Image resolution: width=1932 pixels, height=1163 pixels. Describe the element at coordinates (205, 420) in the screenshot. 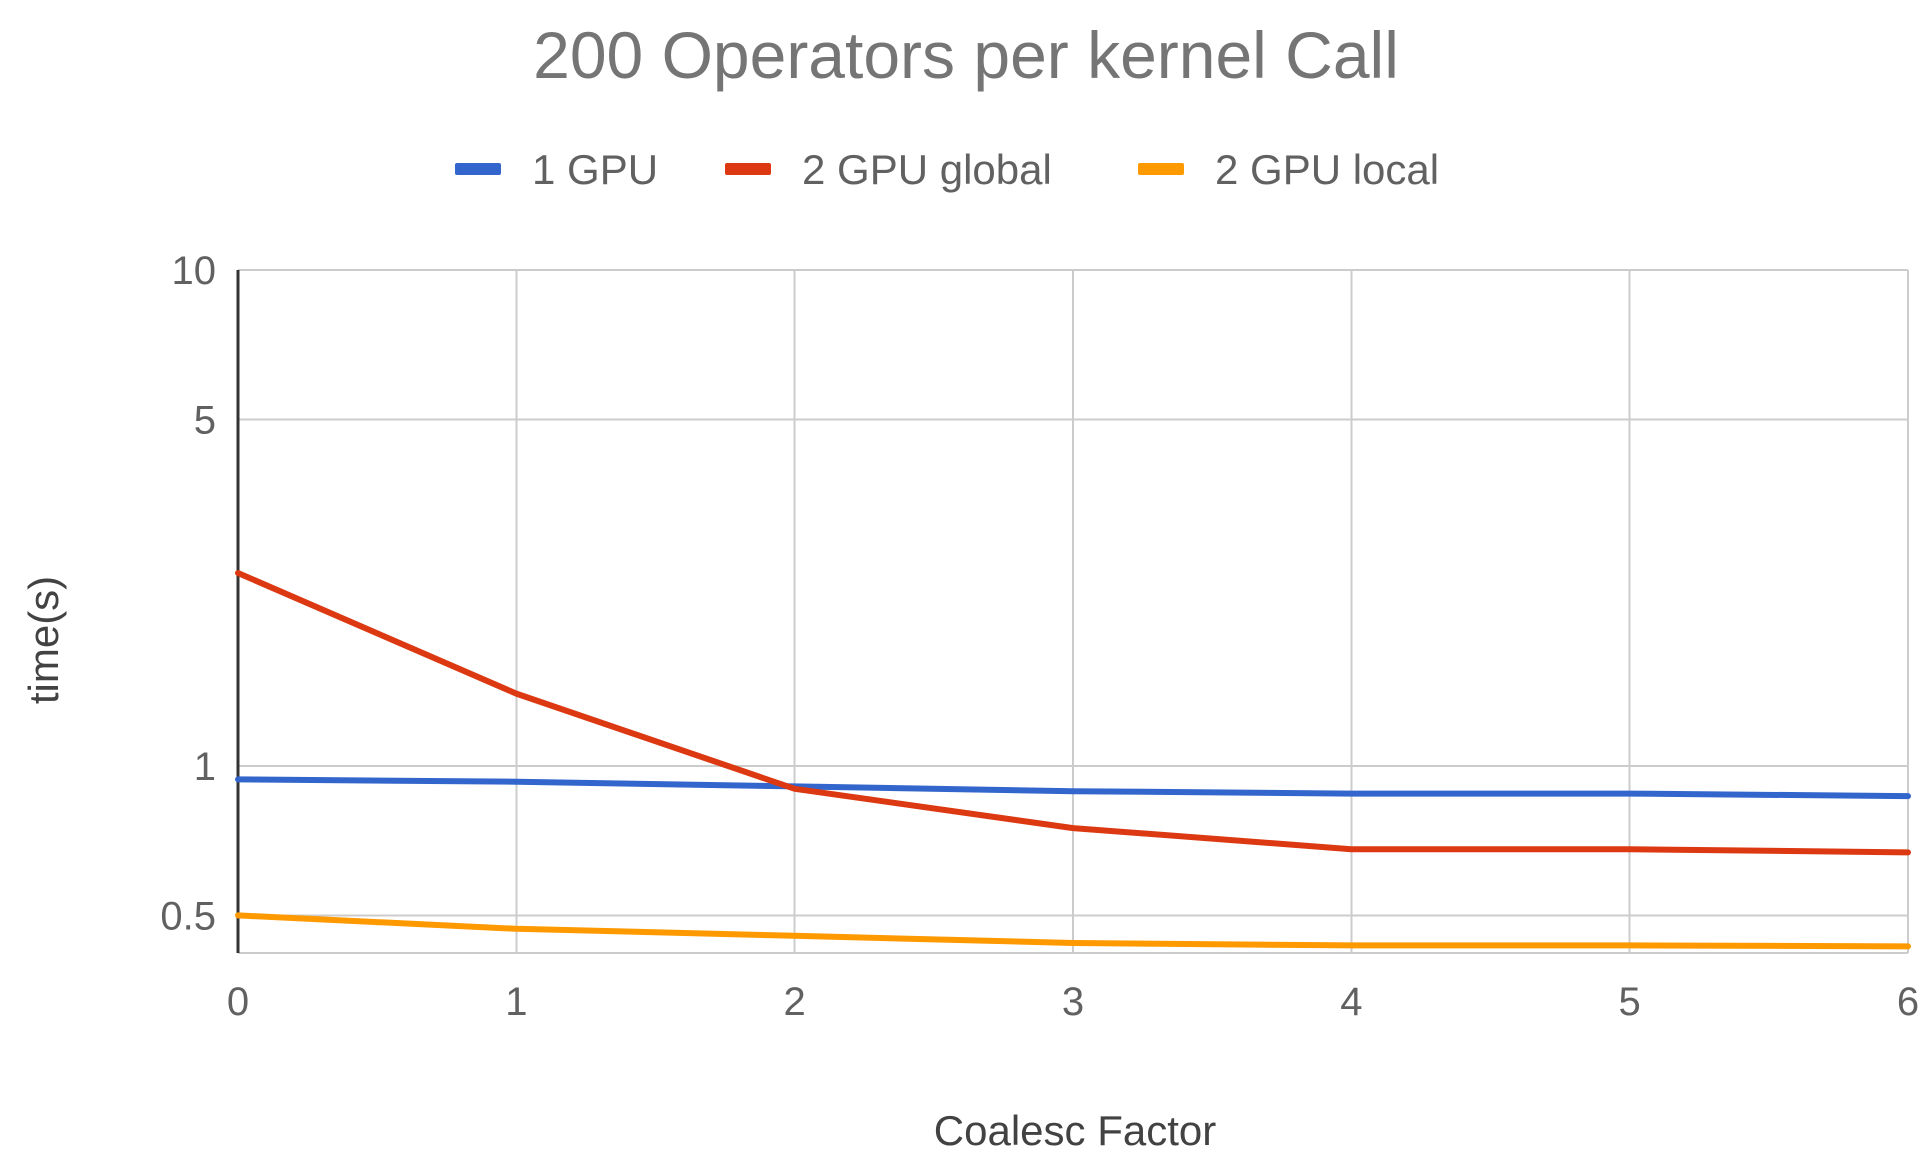

I see `y-tick-label-5: 5` at that location.